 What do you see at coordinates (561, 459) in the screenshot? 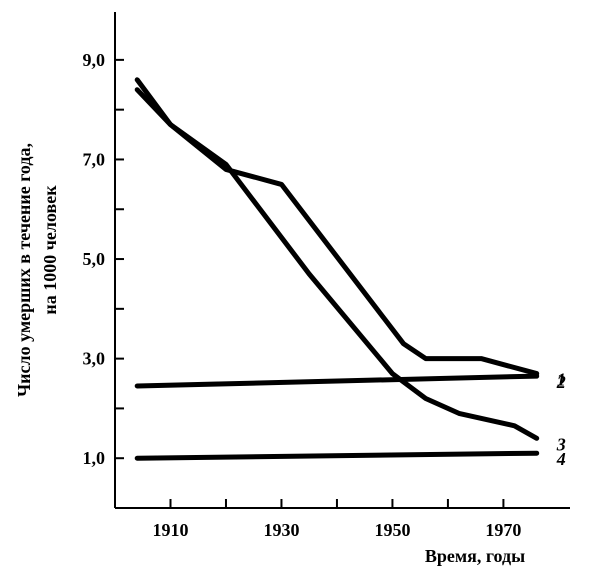
I see `series-label-4: 4` at bounding box center [561, 459].